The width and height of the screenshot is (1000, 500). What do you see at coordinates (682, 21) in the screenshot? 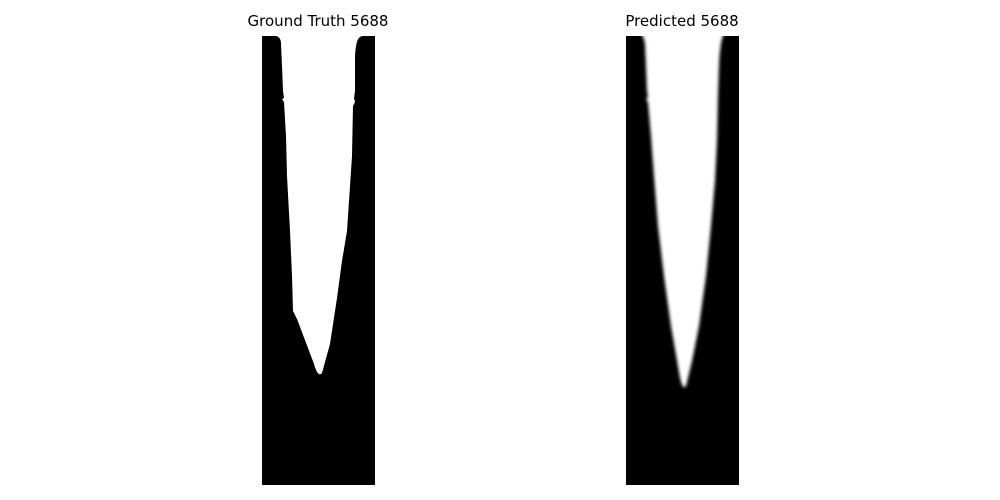
I see `predicted-title: Predicted 5688` at bounding box center [682, 21].